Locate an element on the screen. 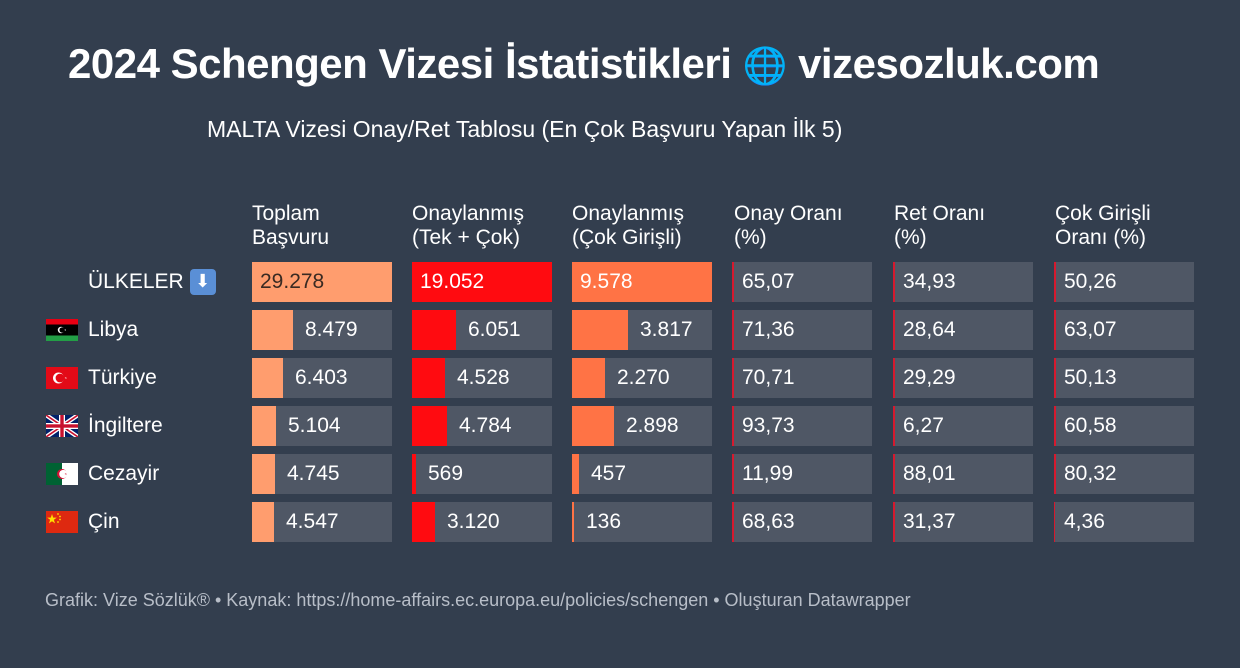  column-header-line: Toplam is located at coordinates (286, 213).